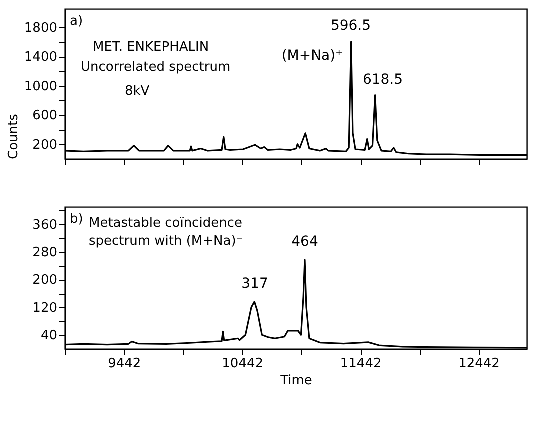 The image size is (560, 430). I want to click on annotation: Uncorrelated spectrum, so click(156, 67).